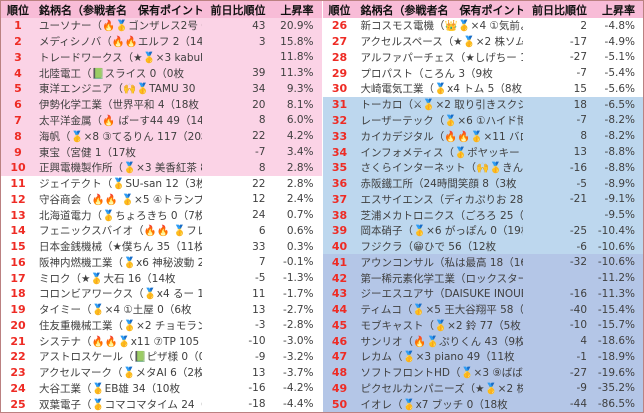 This screenshot has height=413, width=644. I want to click on rate-cell: 0.6%, so click(300, 230).